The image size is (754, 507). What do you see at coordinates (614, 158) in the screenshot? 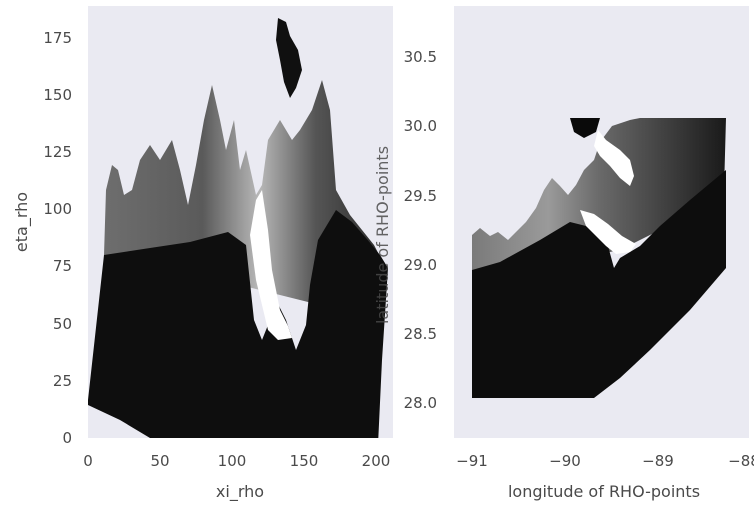
I see `right-white-bay` at bounding box center [614, 158].